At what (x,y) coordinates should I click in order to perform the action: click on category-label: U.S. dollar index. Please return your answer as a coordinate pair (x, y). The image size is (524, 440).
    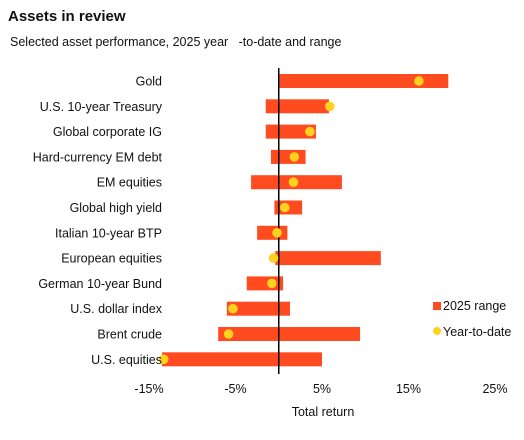
    Looking at the image, I should click on (116, 309).